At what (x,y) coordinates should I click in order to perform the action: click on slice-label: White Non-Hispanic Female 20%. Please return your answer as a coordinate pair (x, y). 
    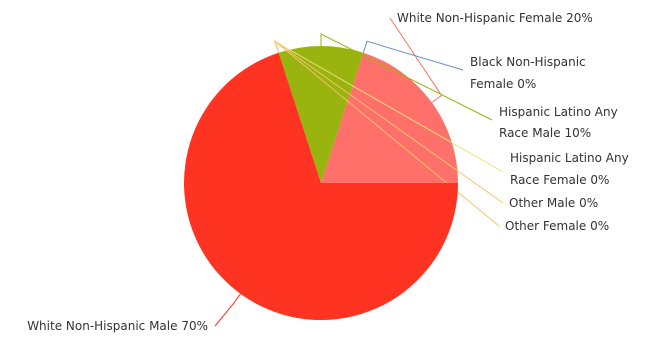
    Looking at the image, I should click on (495, 18).